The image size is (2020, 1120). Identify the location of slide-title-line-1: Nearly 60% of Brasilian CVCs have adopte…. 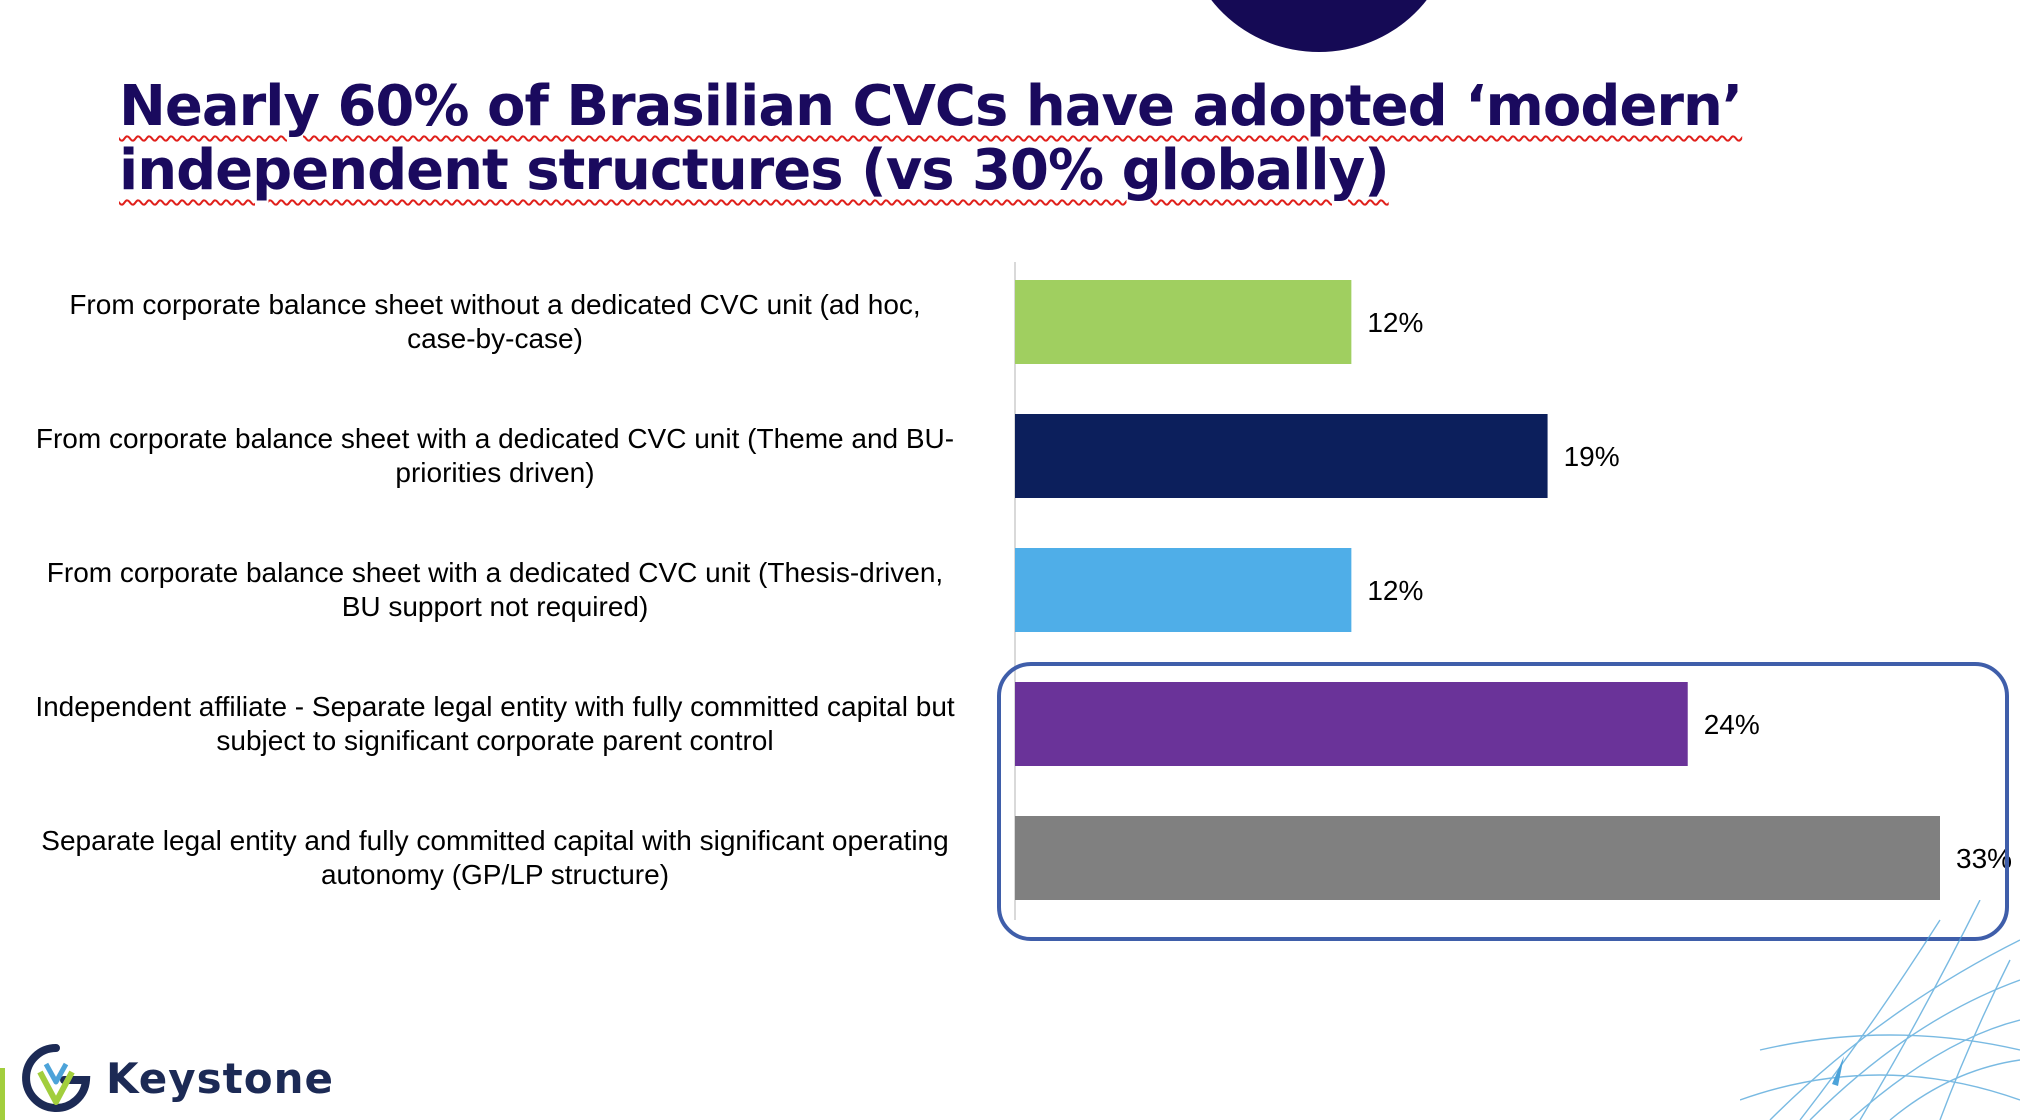
(931, 106).